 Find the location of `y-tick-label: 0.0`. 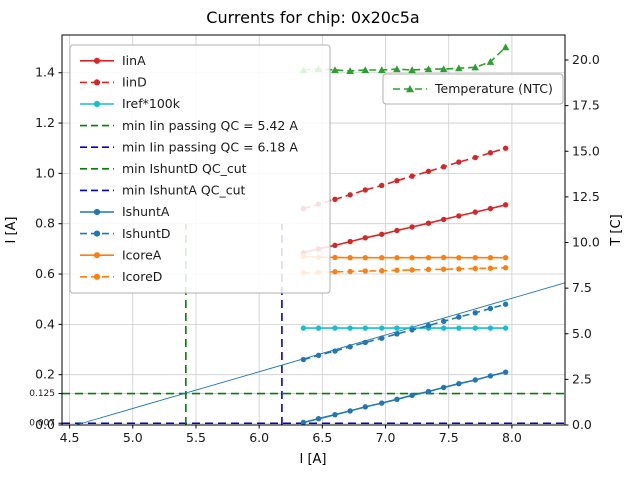

y-tick-label: 0.0 is located at coordinates (45, 424).